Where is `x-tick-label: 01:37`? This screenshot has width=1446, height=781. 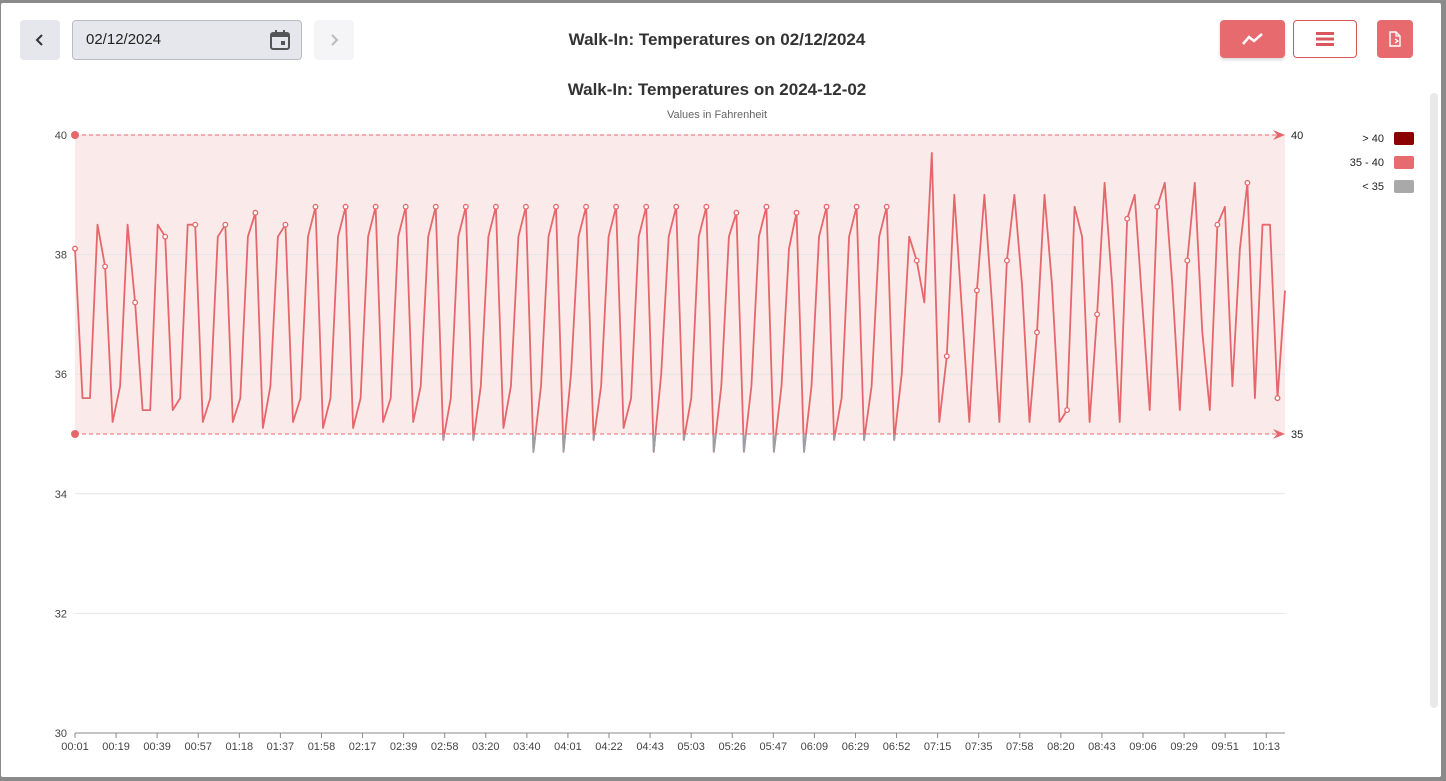 x-tick-label: 01:37 is located at coordinates (281, 747).